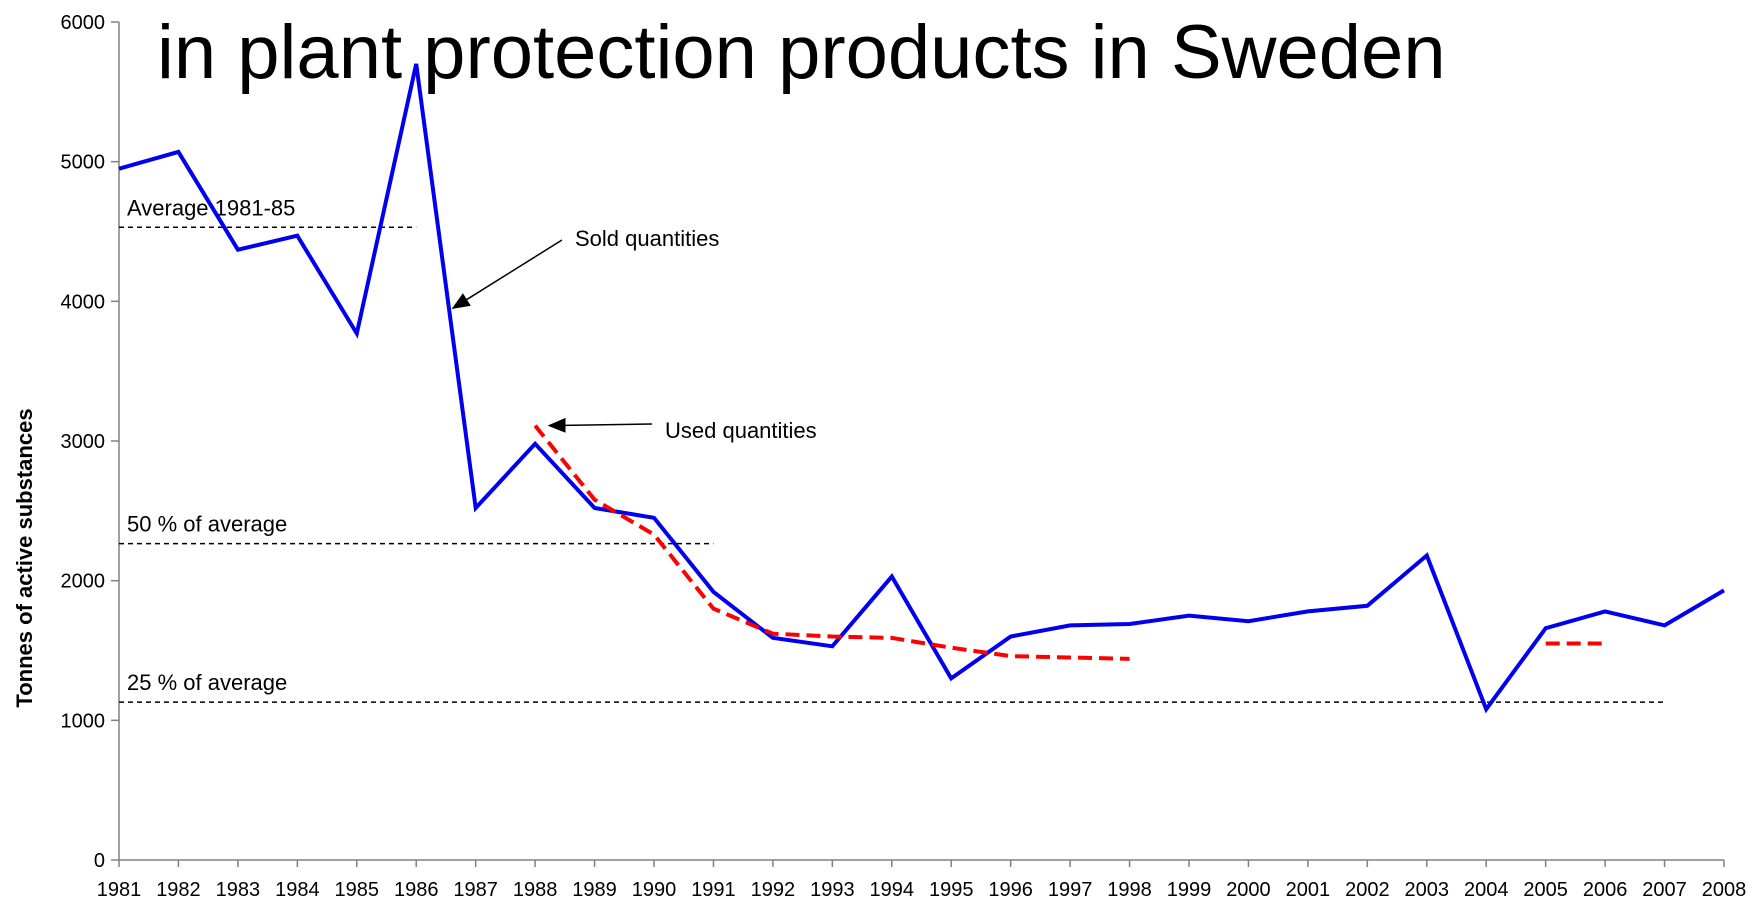 The width and height of the screenshot is (1752, 909). What do you see at coordinates (357, 890) in the screenshot?
I see `x-tick-label: 1985` at bounding box center [357, 890].